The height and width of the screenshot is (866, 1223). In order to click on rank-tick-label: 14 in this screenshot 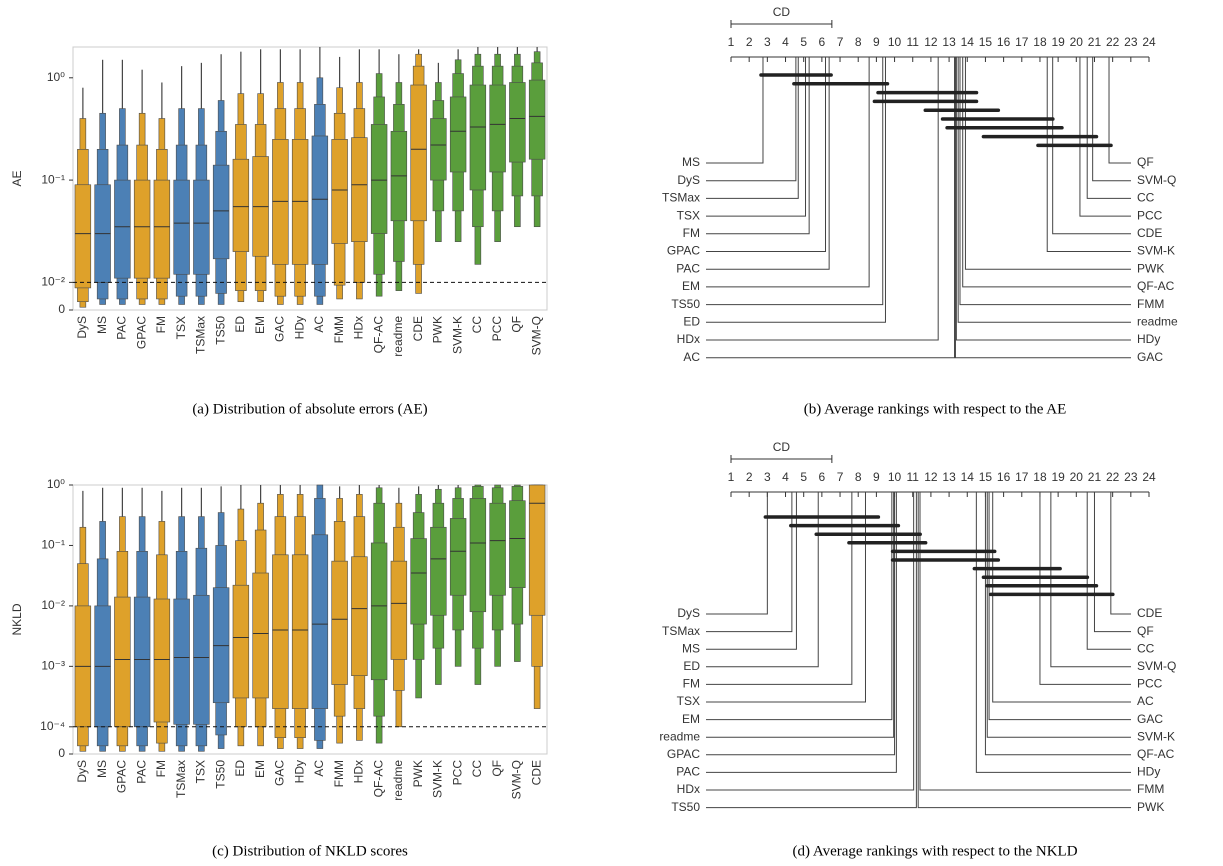, I will do `click(968, 477)`.